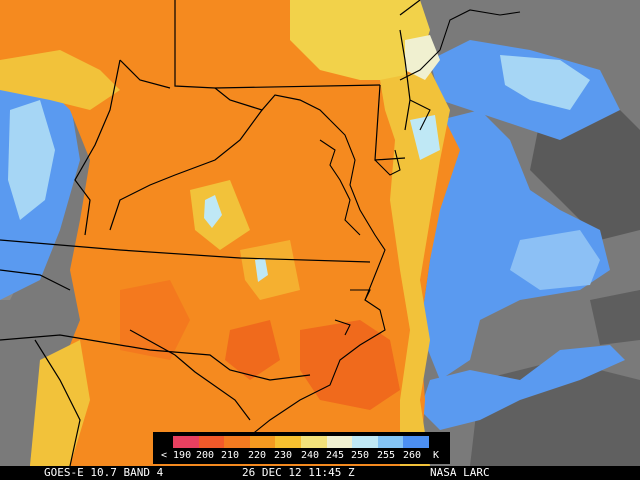 This screenshot has width=640, height=480. What do you see at coordinates (310, 455) in the screenshot?
I see `legend-label: 240` at bounding box center [310, 455].